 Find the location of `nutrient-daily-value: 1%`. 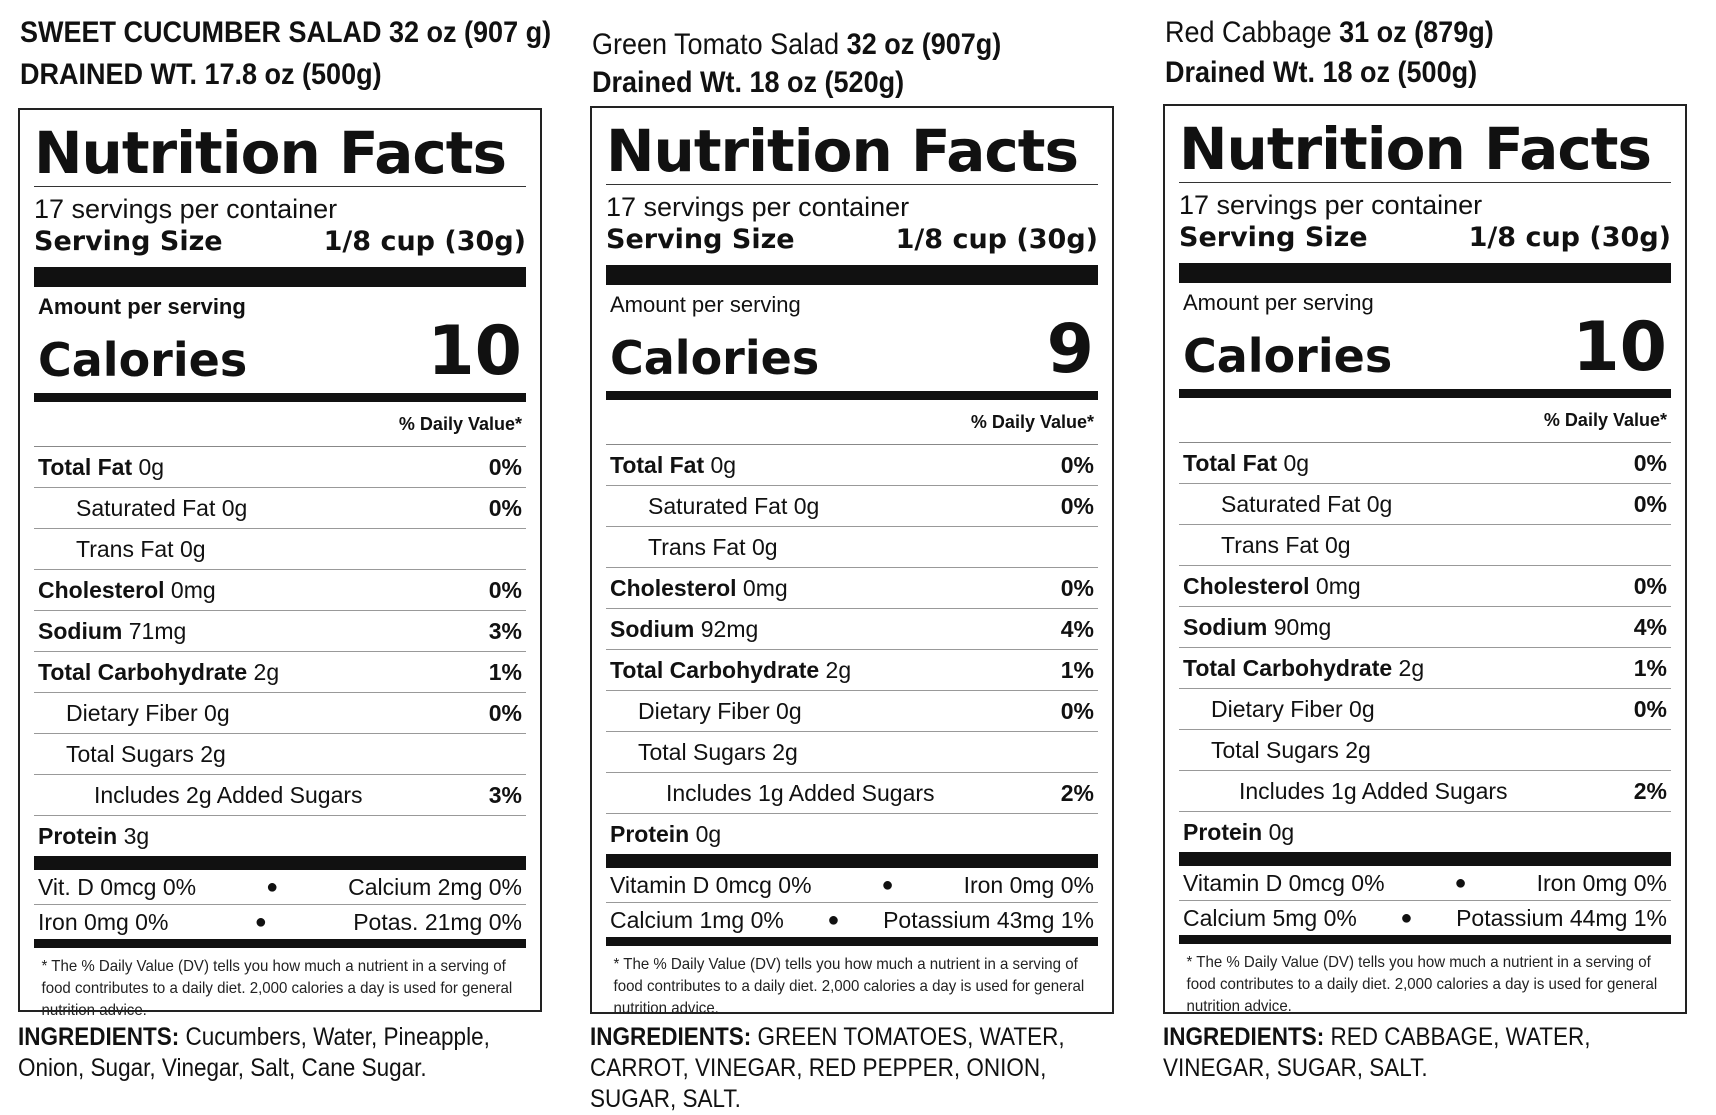

nutrient-daily-value: 1% is located at coordinates (1077, 669).